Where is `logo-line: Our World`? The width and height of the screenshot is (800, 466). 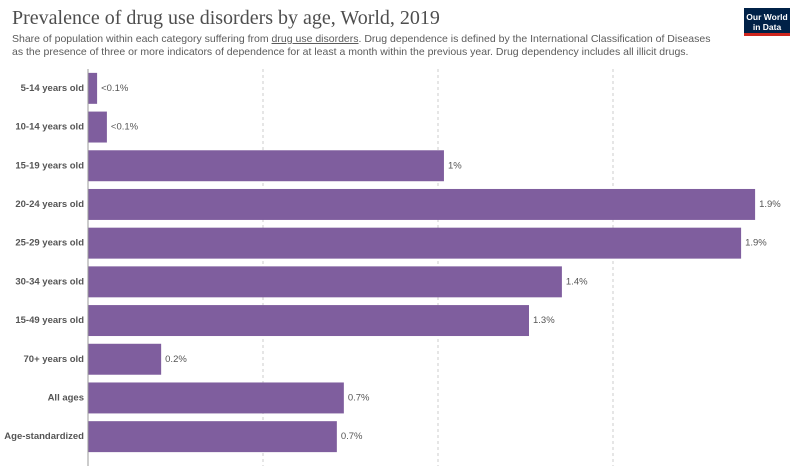 logo-line: Our World is located at coordinates (767, 17).